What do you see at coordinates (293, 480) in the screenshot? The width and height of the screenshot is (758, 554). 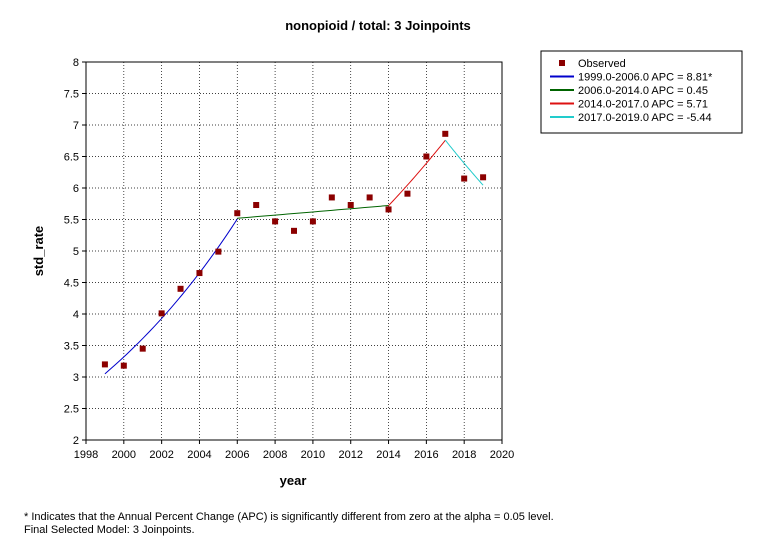 I see `x-axis-label: year` at bounding box center [293, 480].